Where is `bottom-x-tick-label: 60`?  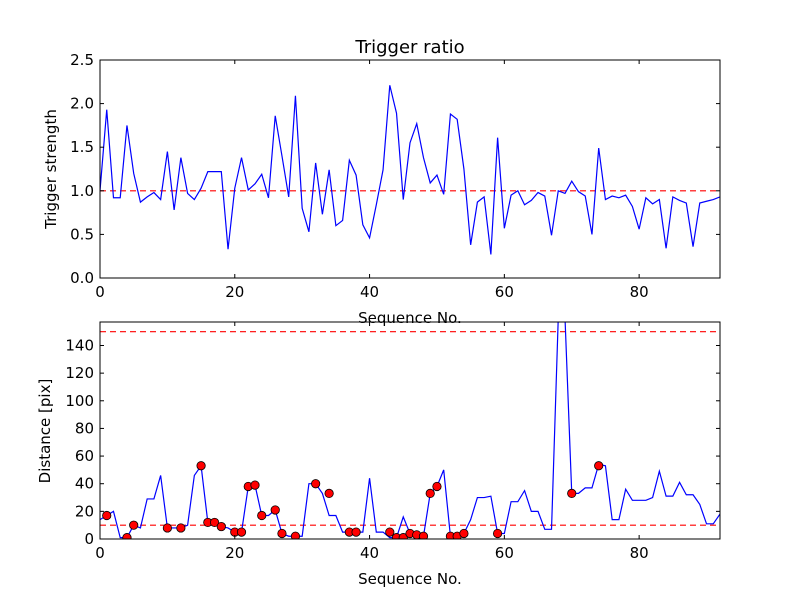
bottom-x-tick-label: 60 is located at coordinates (504, 553).